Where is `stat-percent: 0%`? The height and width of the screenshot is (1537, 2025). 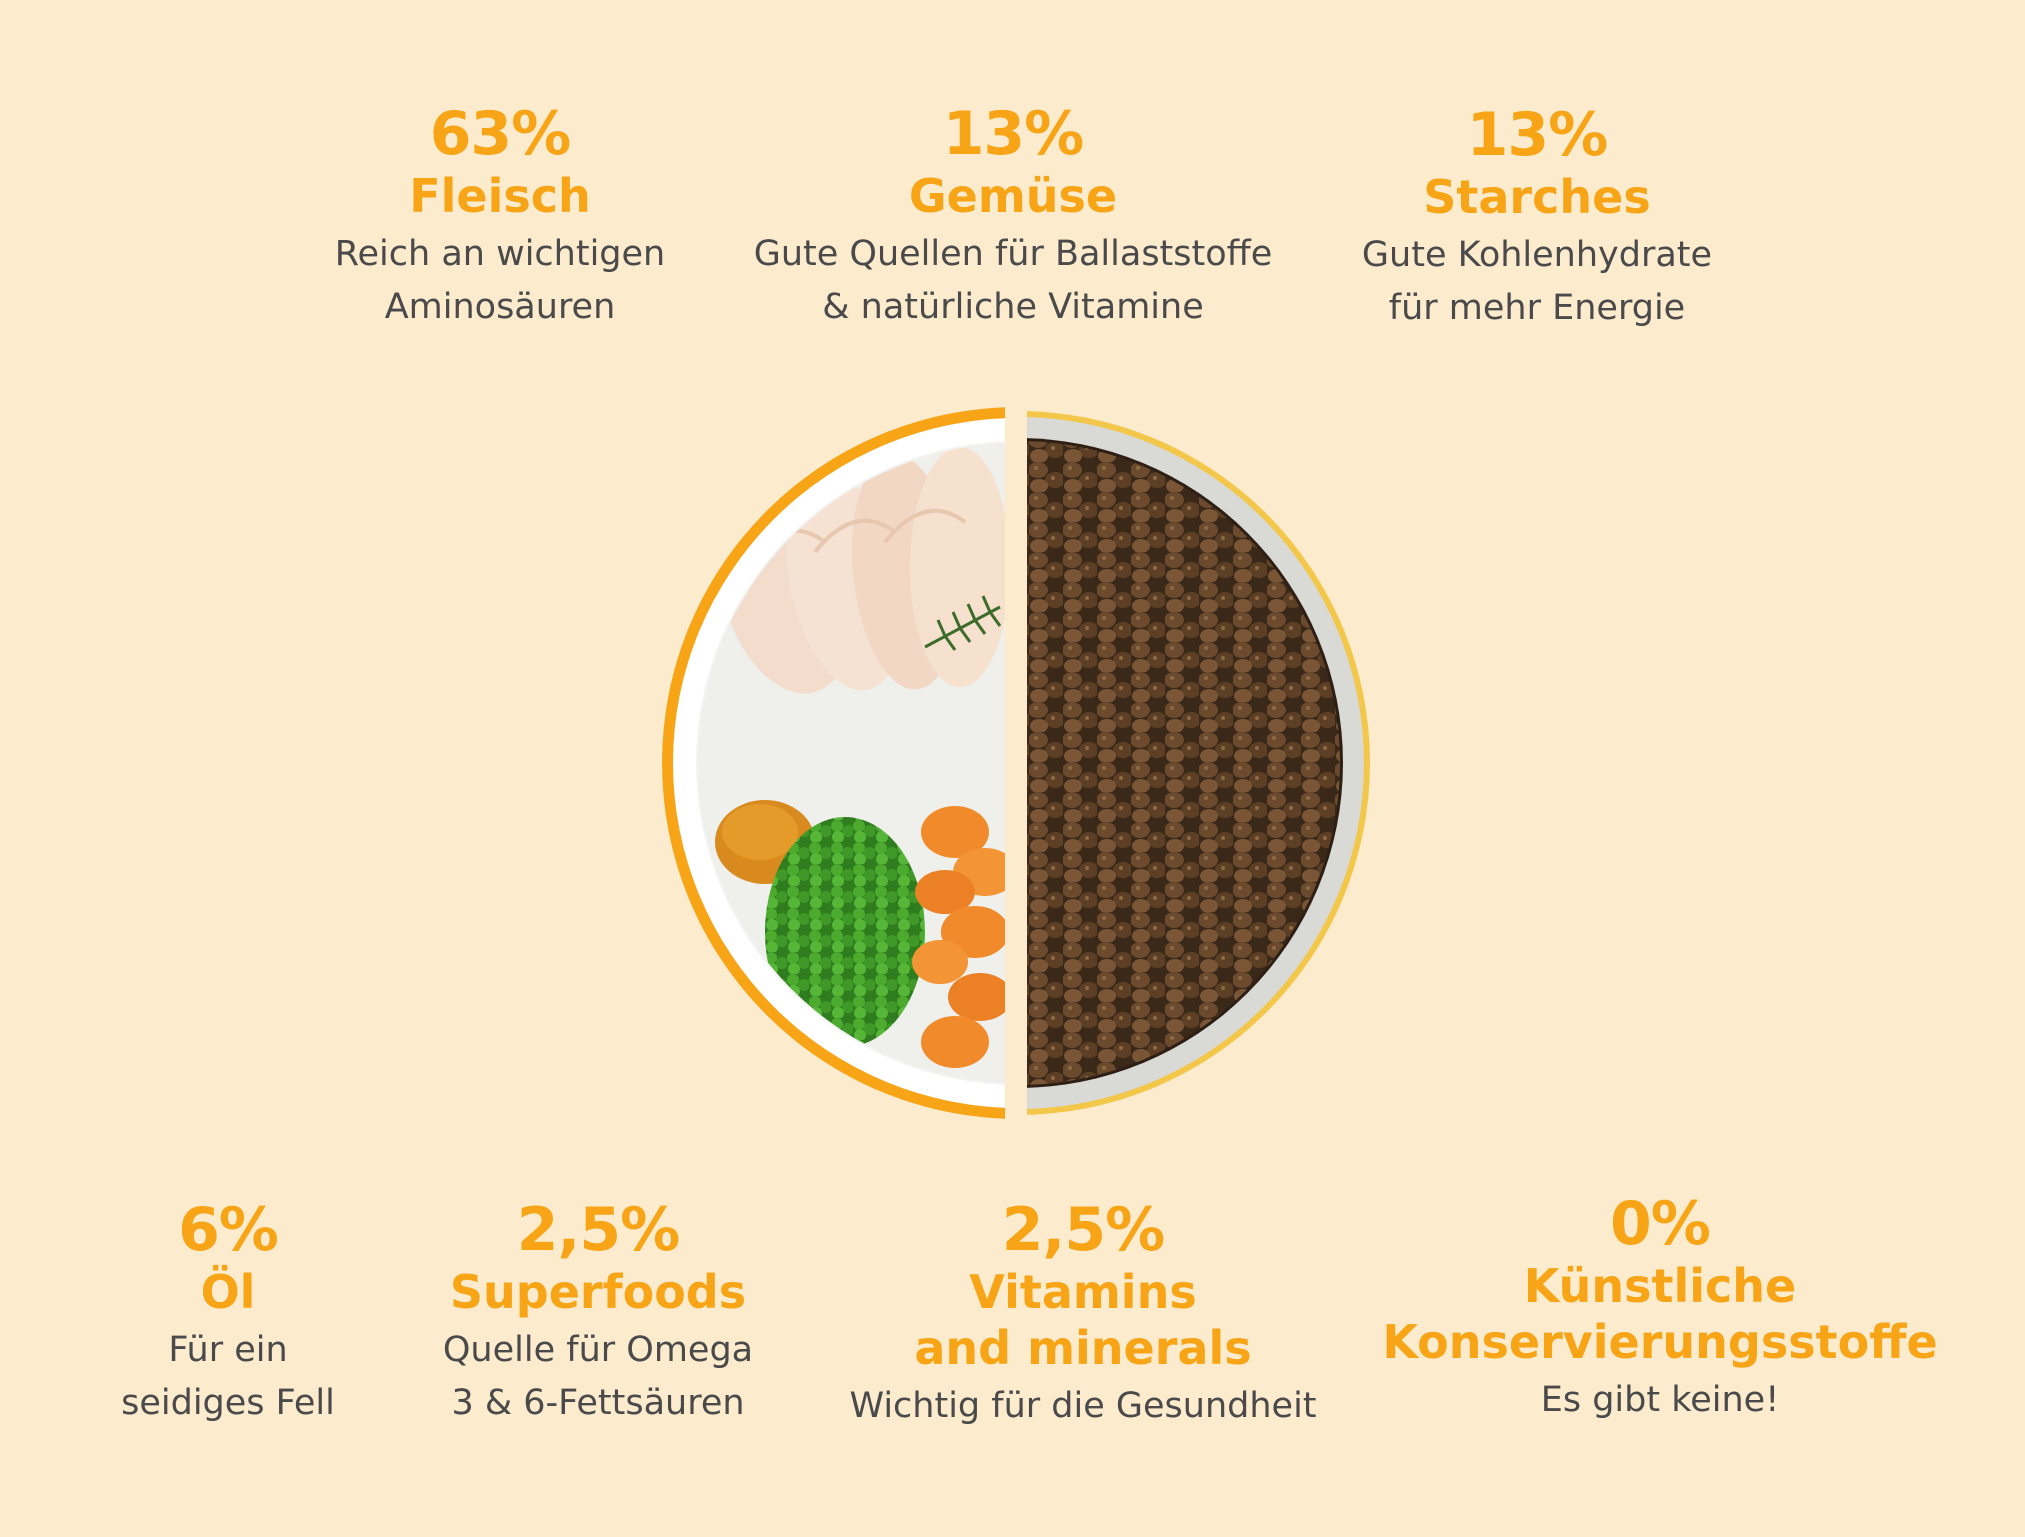
stat-percent: 0% is located at coordinates (1660, 1224).